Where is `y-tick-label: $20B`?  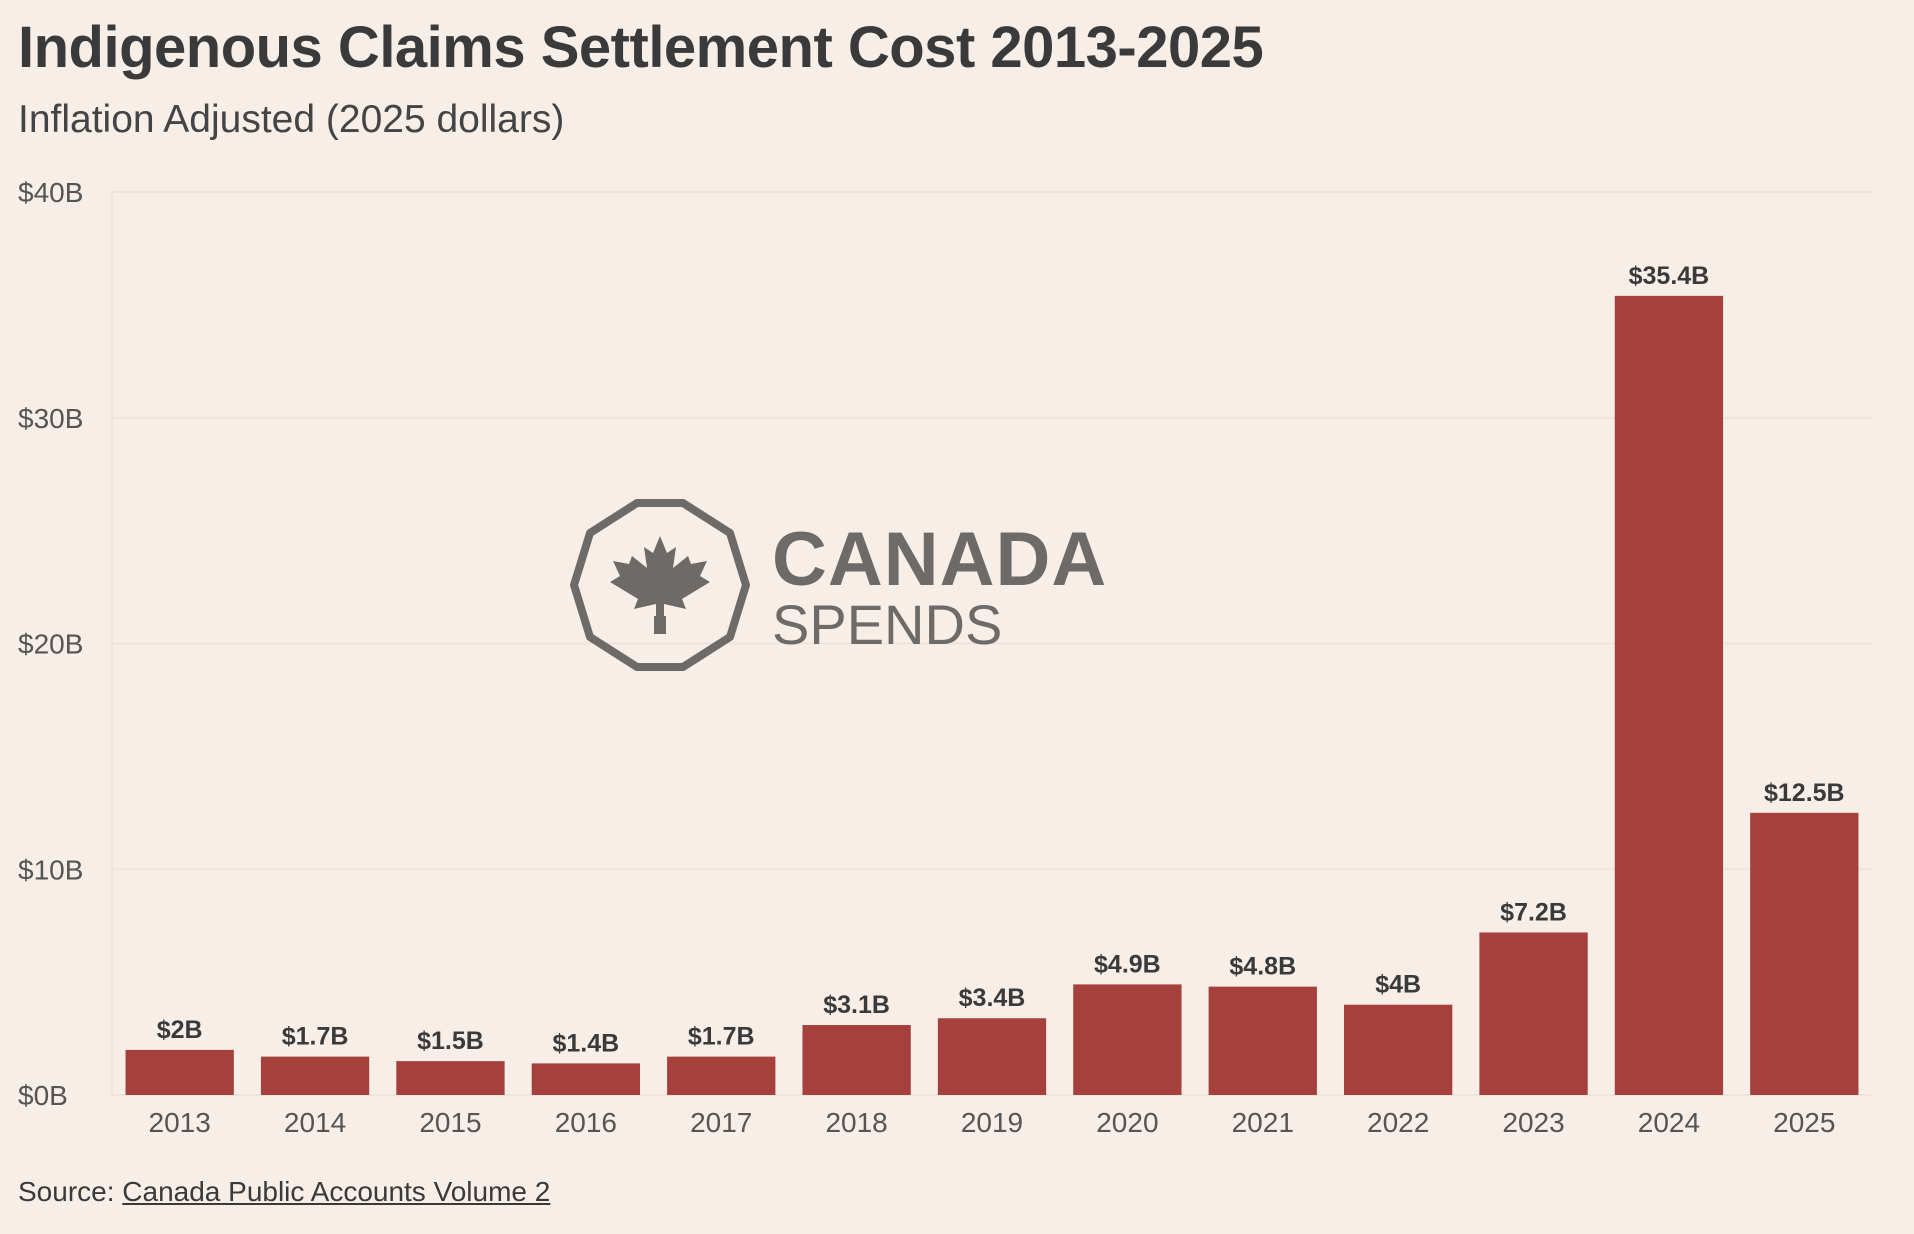 y-tick-label: $20B is located at coordinates (50, 644).